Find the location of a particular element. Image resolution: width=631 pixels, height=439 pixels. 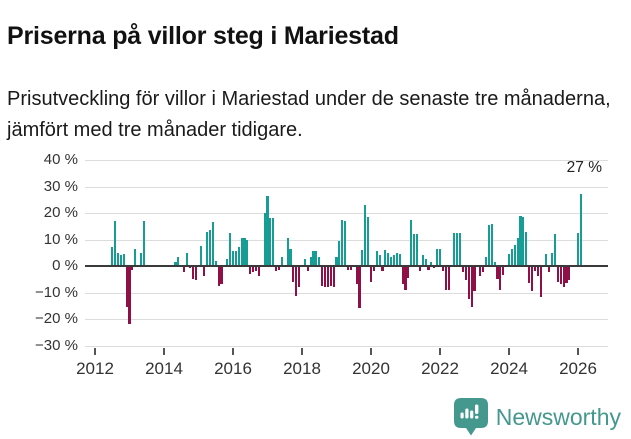

y-tick-label: −10 % is located at coordinates (56, 292).